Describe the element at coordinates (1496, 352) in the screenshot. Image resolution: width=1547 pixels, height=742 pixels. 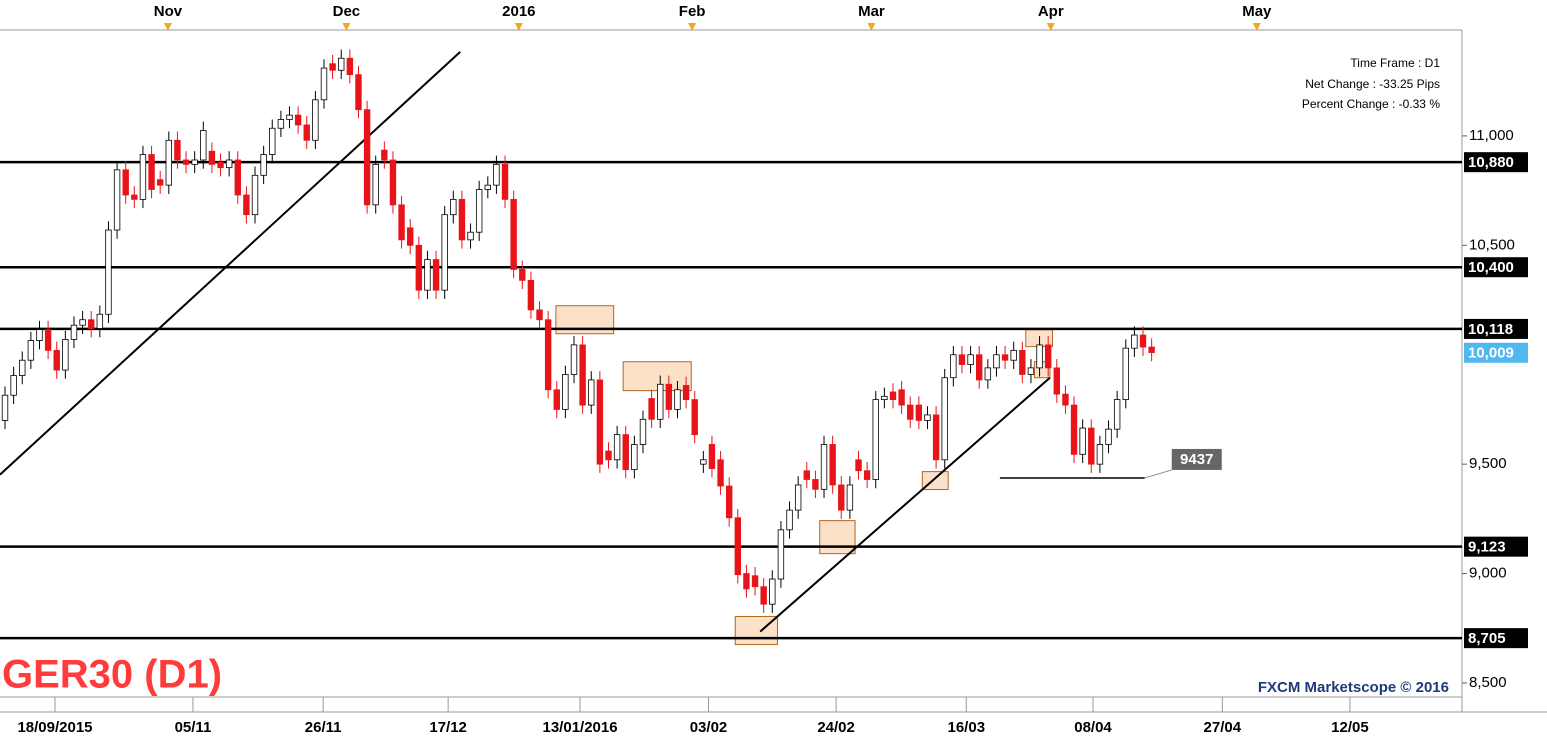
I see `last-price-box` at that location.